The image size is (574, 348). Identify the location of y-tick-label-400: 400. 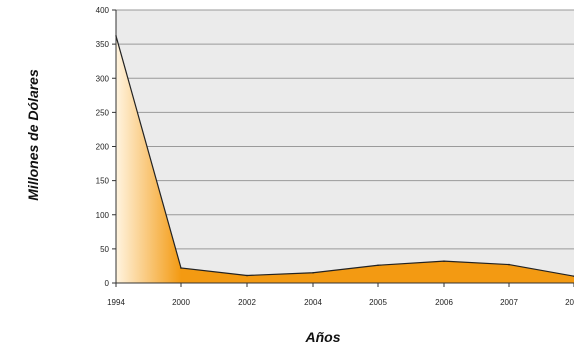
(103, 10).